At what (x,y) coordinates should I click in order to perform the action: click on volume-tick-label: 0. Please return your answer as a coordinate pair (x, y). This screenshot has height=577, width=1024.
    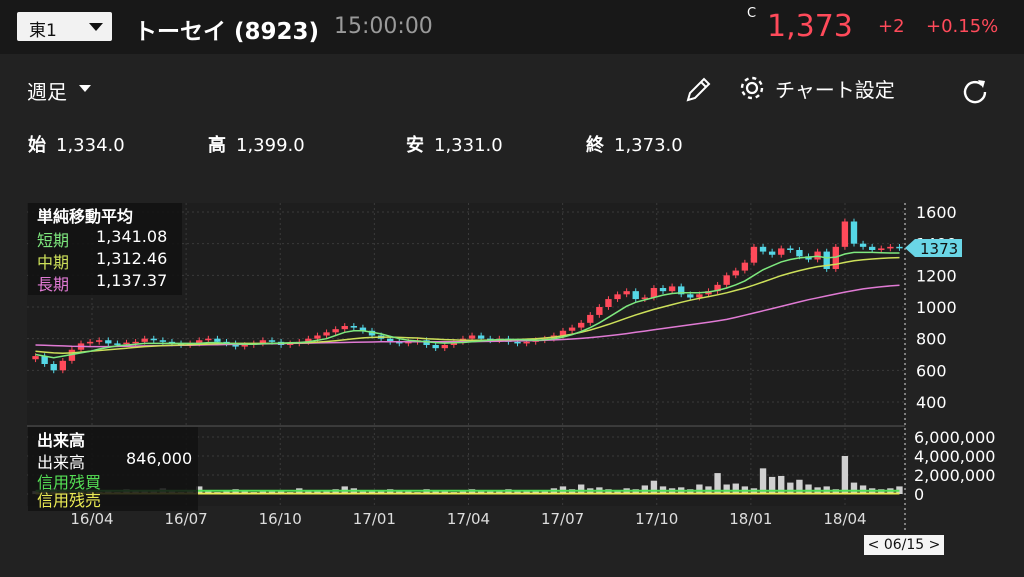
    Looking at the image, I should click on (919, 494).